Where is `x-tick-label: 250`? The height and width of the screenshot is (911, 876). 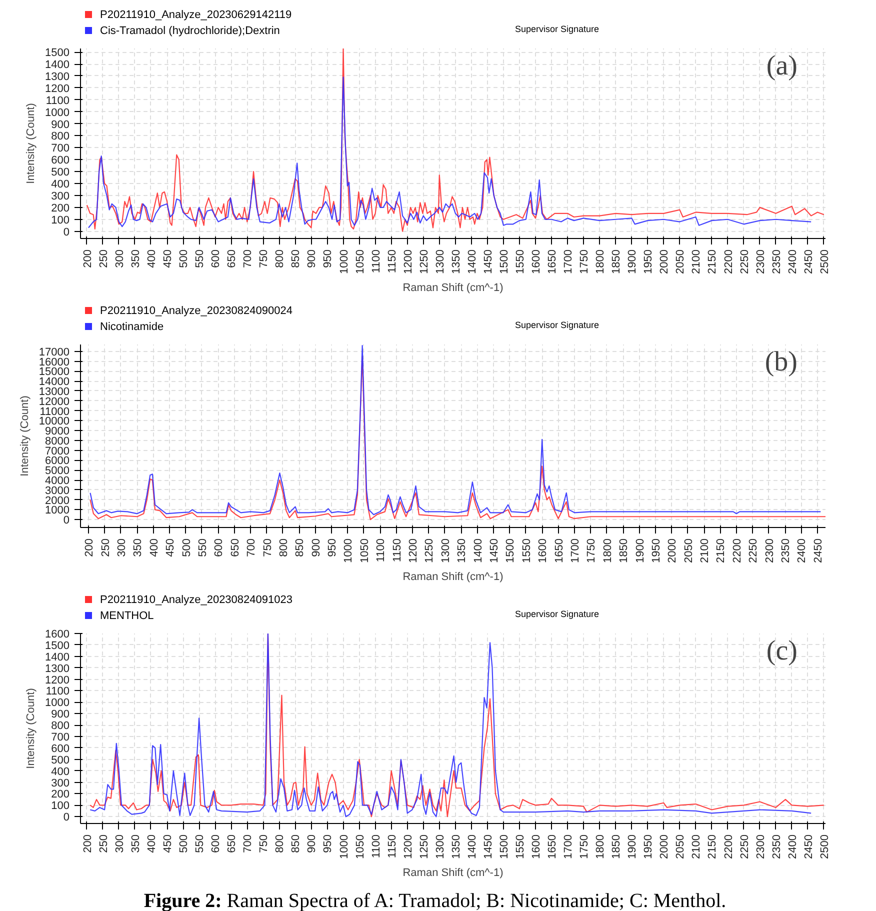
x-tick-label: 250 is located at coordinates (104, 843).